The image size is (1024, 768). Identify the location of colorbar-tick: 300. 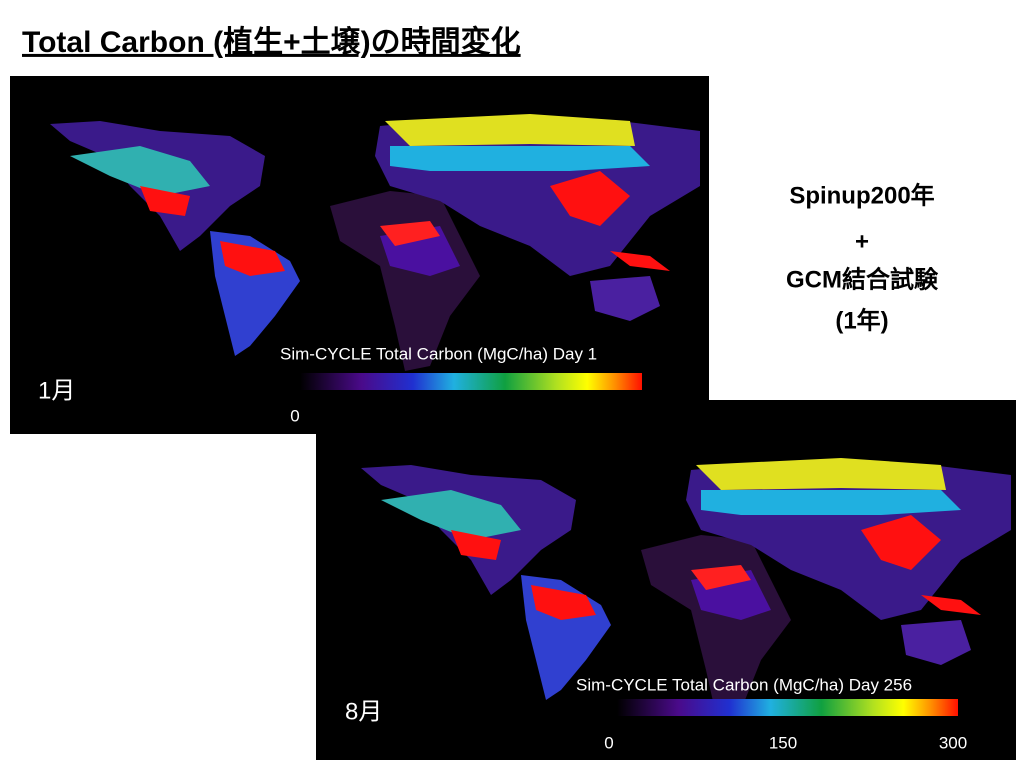
(953, 742).